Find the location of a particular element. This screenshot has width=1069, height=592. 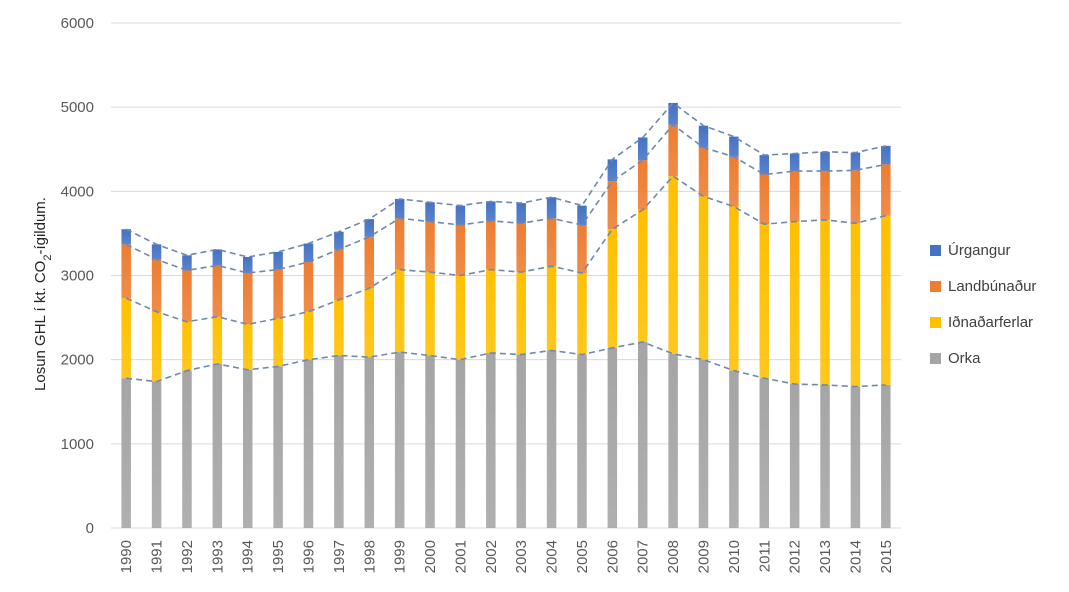

y-tick-label: 5000 is located at coordinates (77, 107).